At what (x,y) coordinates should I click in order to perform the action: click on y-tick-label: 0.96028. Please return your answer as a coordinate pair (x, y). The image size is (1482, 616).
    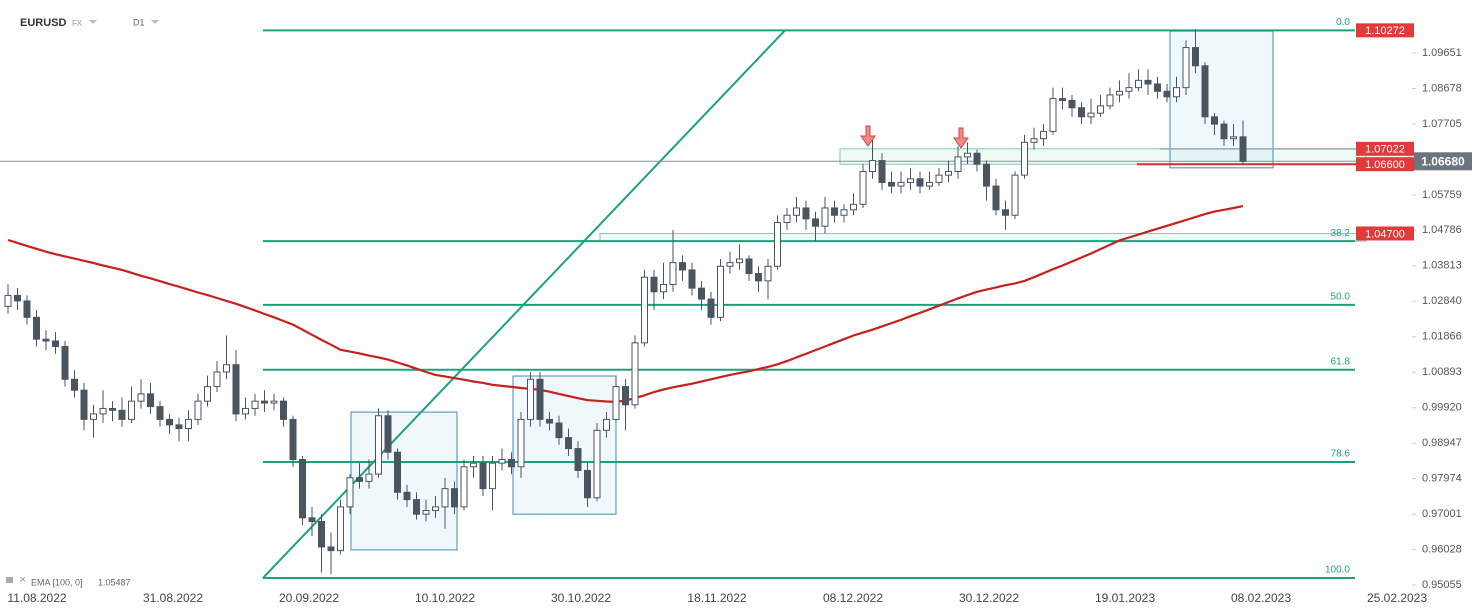
    Looking at the image, I should click on (1442, 550).